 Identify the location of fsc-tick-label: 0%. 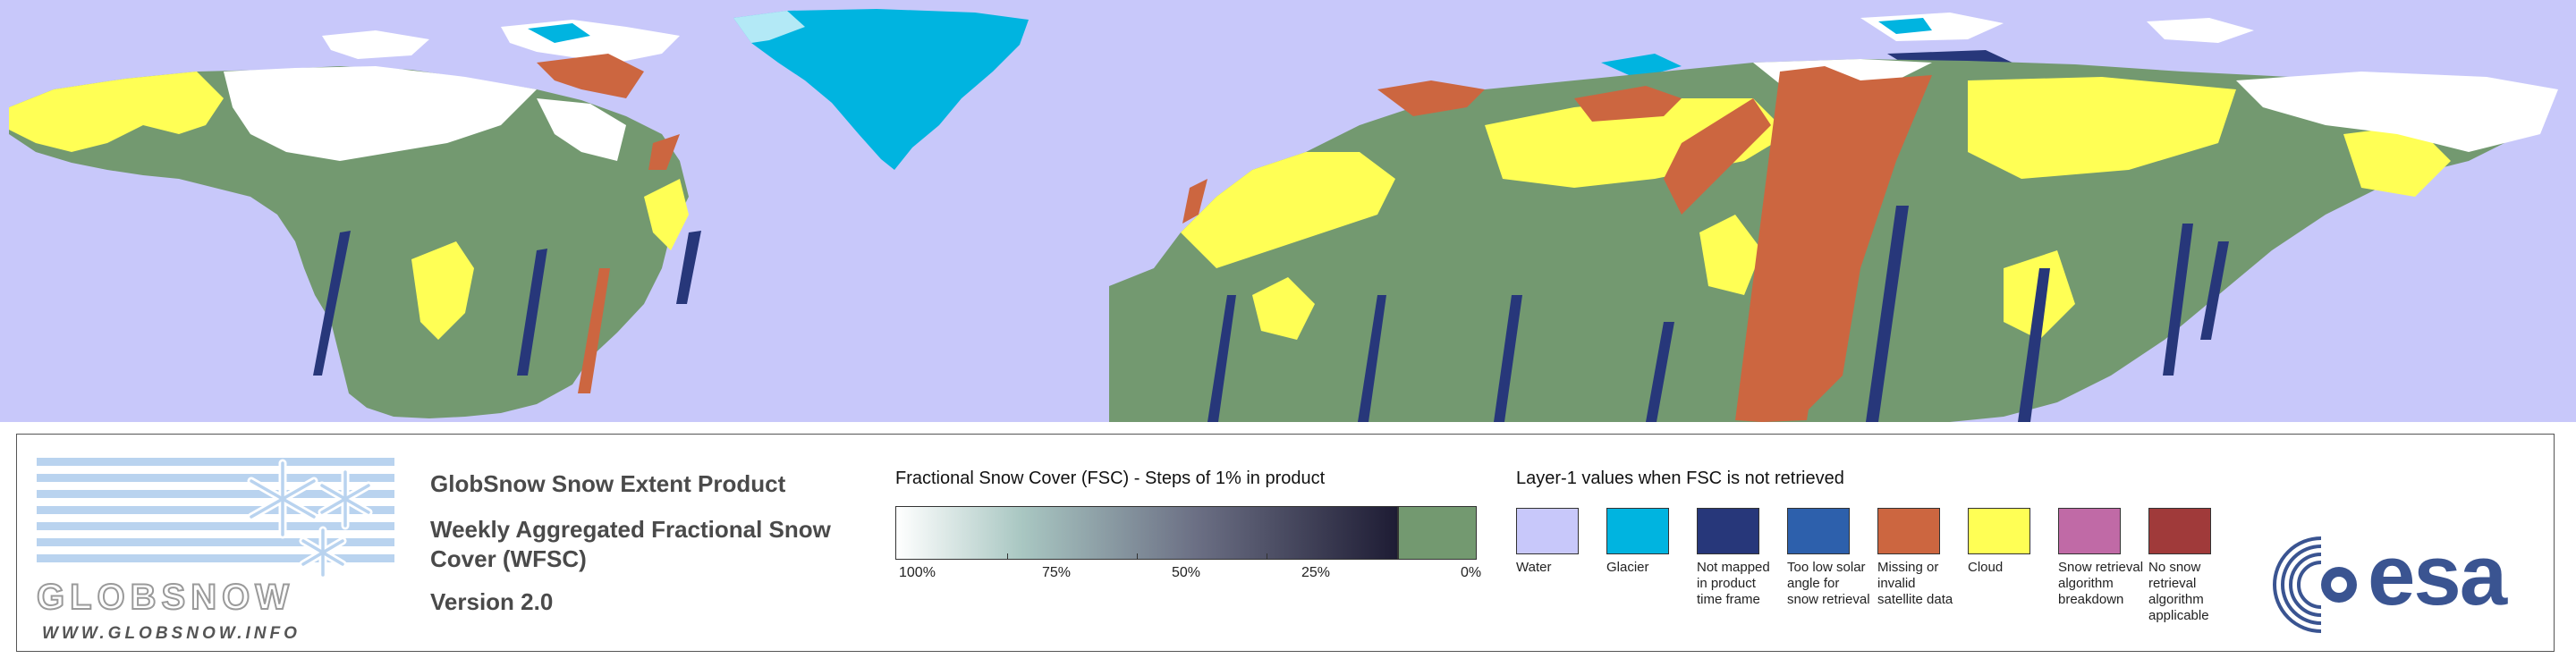
(1471, 573).